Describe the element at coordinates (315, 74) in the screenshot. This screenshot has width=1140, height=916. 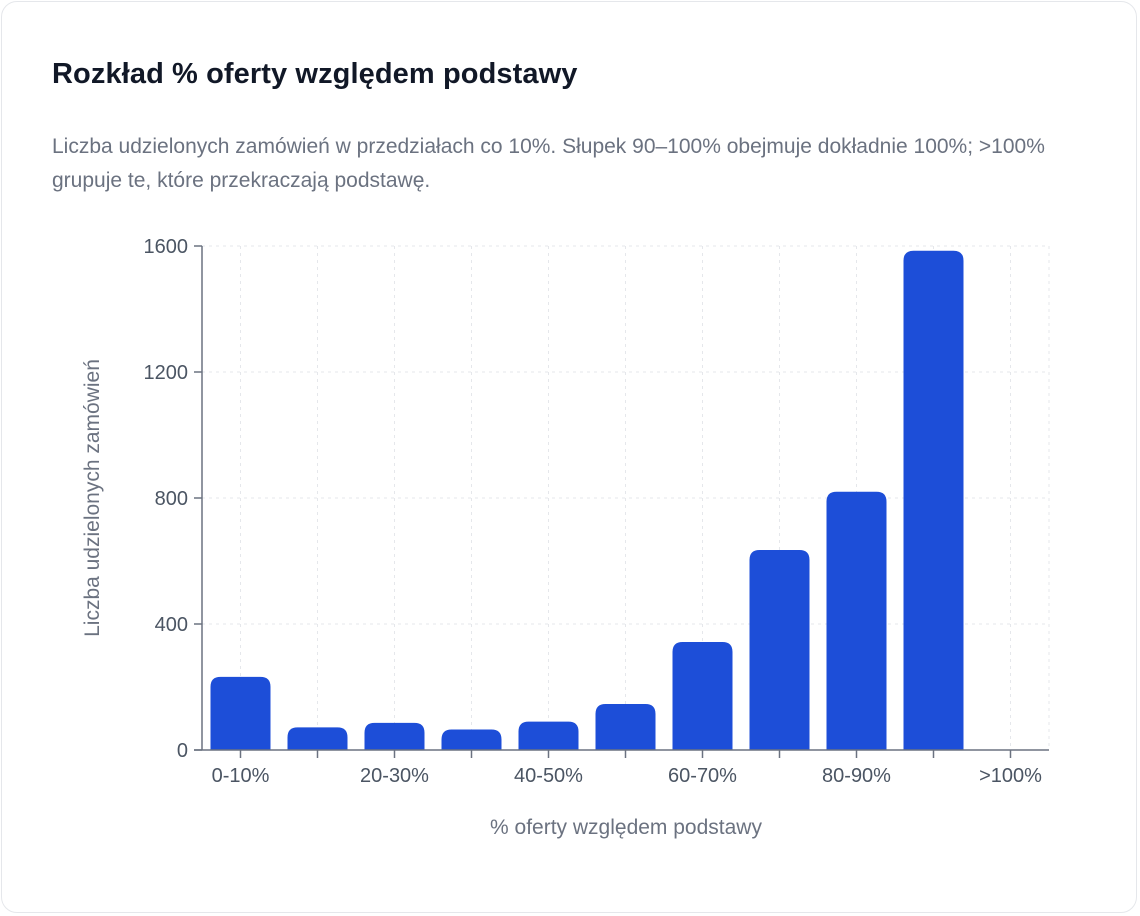
I see `chart-title: Rozkład % oferty względem podstawy` at that location.